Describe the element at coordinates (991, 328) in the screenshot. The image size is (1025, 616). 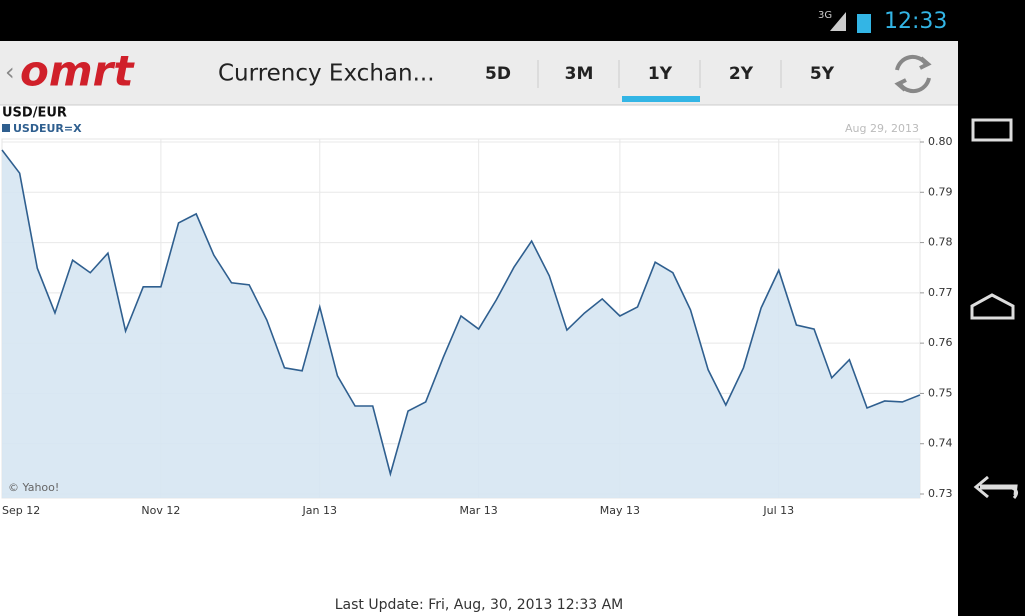
I see `nav-bar` at that location.